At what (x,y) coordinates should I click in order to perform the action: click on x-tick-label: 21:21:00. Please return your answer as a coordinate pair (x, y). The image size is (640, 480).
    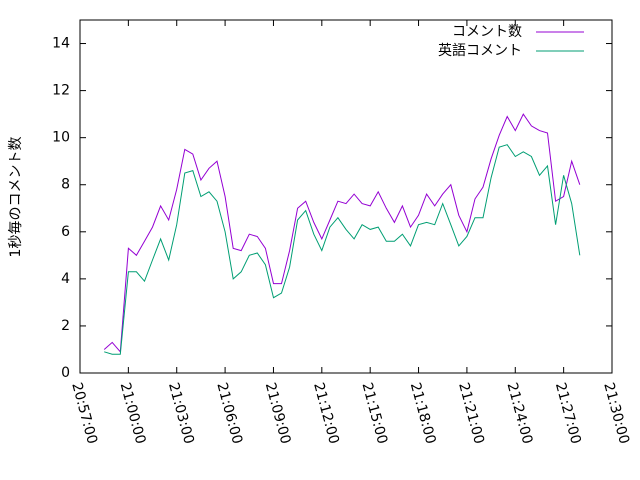
    Looking at the image, I should click on (471, 413).